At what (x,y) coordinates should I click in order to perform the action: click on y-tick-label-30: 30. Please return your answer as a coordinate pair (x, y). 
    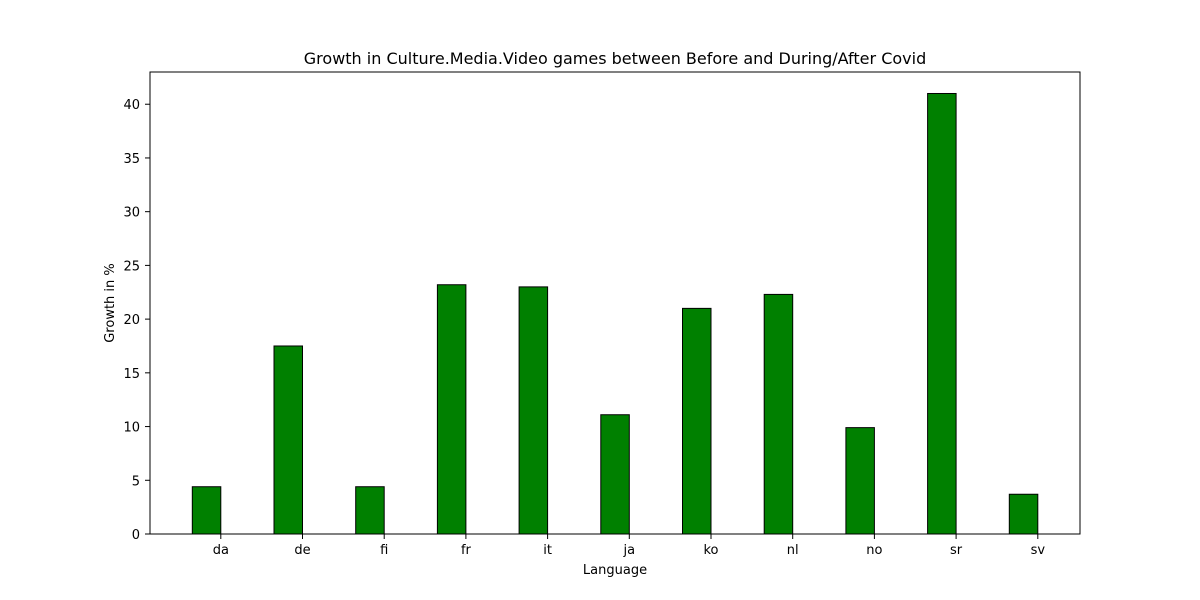
    Looking at the image, I should click on (131, 213).